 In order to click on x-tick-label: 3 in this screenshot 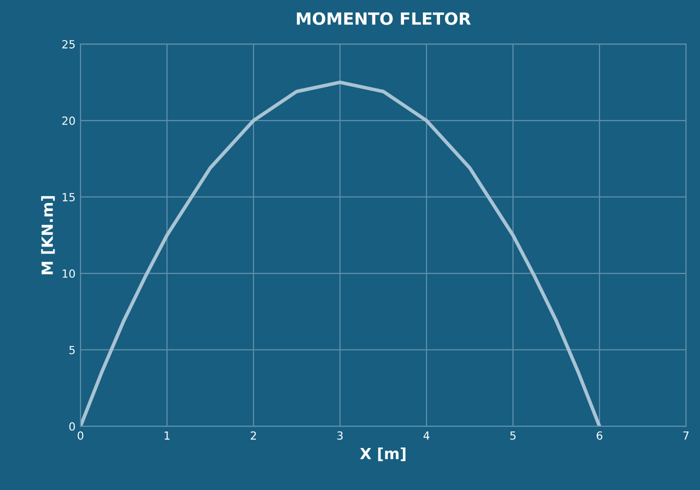, I will do `click(340, 435)`.